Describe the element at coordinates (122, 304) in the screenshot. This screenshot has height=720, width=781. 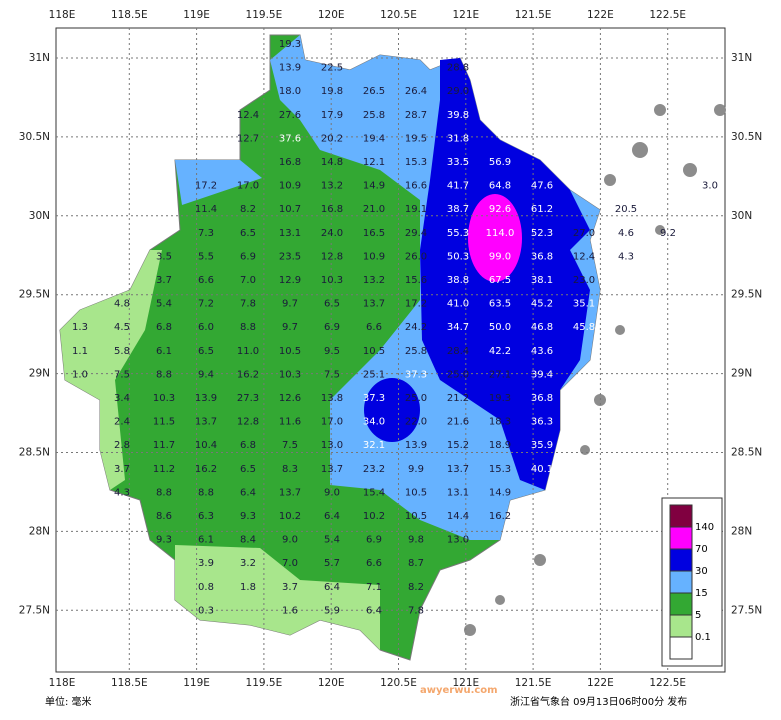
I see `station-value: 4.8` at that location.